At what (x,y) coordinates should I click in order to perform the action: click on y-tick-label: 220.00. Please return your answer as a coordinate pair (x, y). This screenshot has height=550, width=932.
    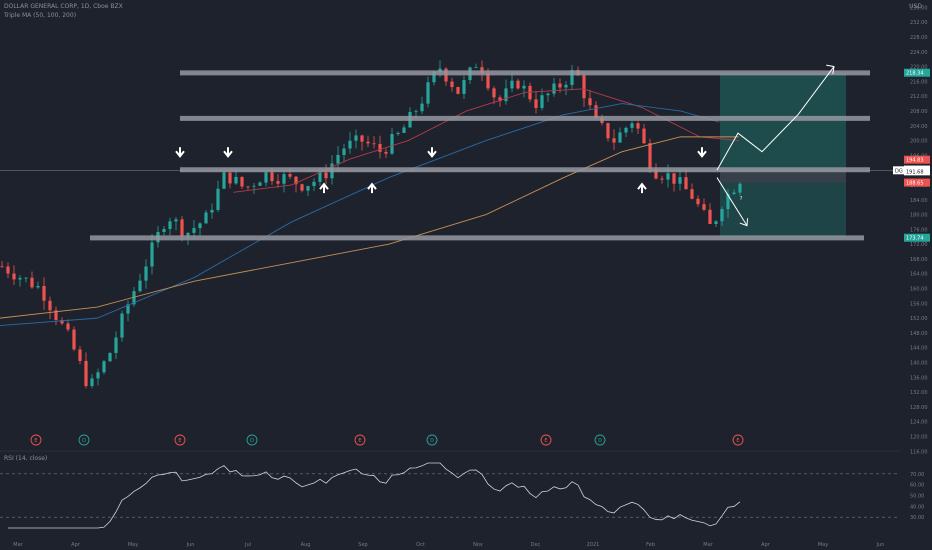
    Looking at the image, I should click on (919, 68).